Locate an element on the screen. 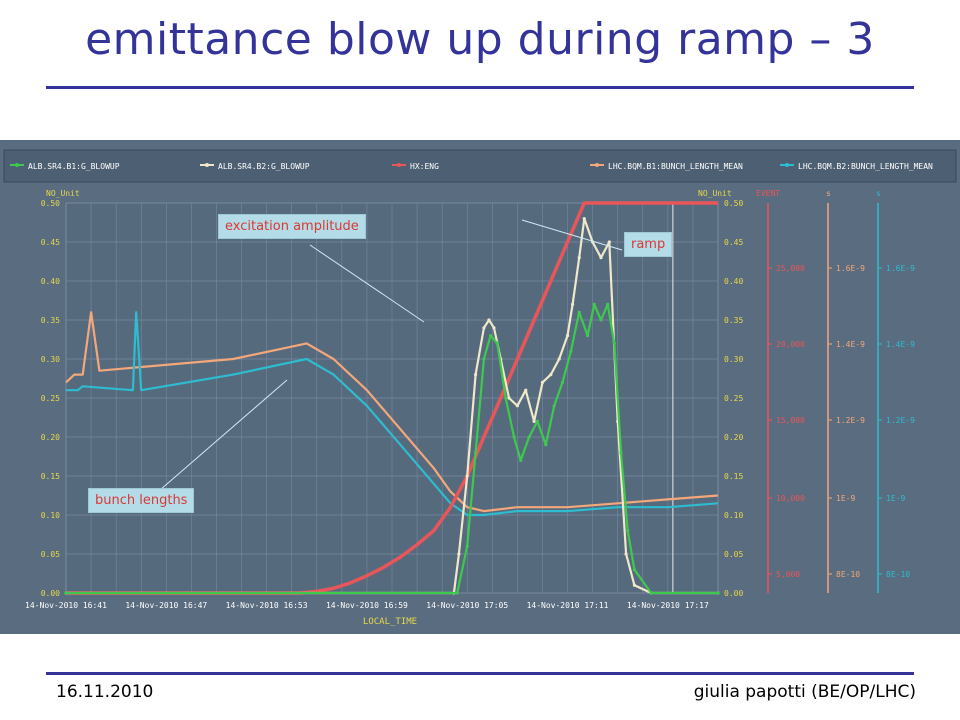 The height and width of the screenshot is (720, 960). callout-excitation-amplitude: excitation amplitude is located at coordinates (292, 226).